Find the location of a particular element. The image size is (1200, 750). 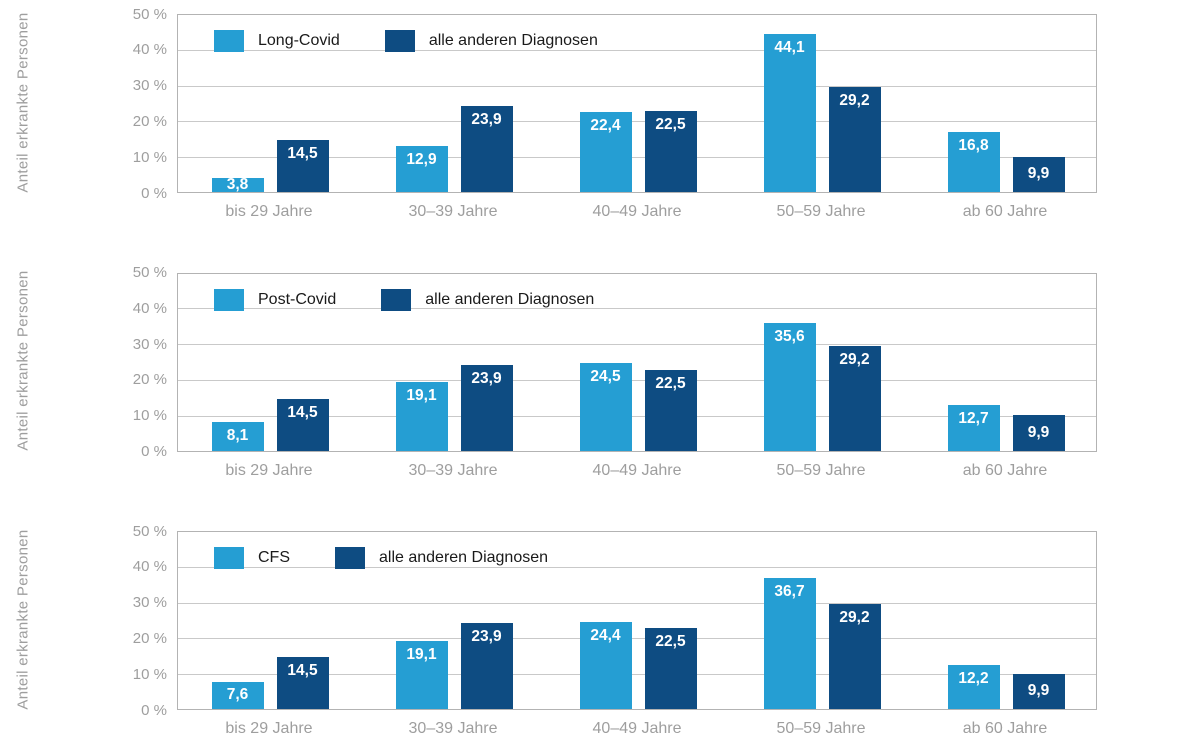

bar-long-covid-30-39-jahre: 12,9 is located at coordinates (421, 168).